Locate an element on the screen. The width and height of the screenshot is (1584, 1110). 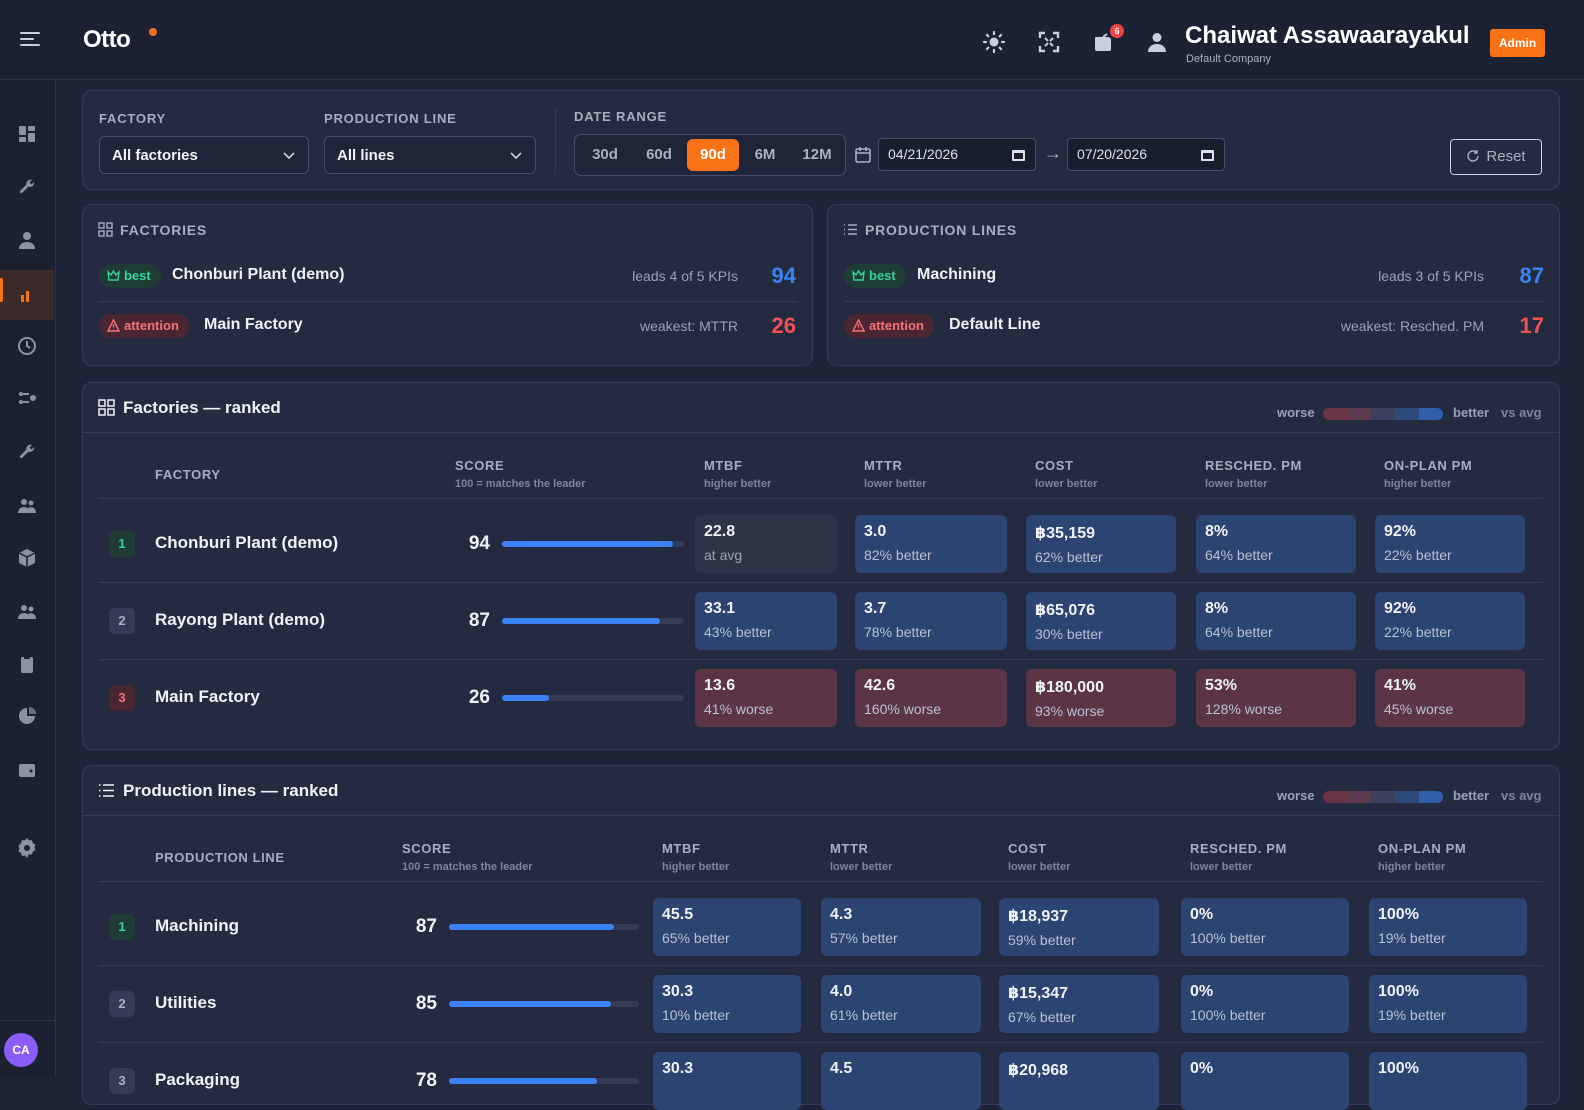
row-name: Machining is located at coordinates (197, 925).